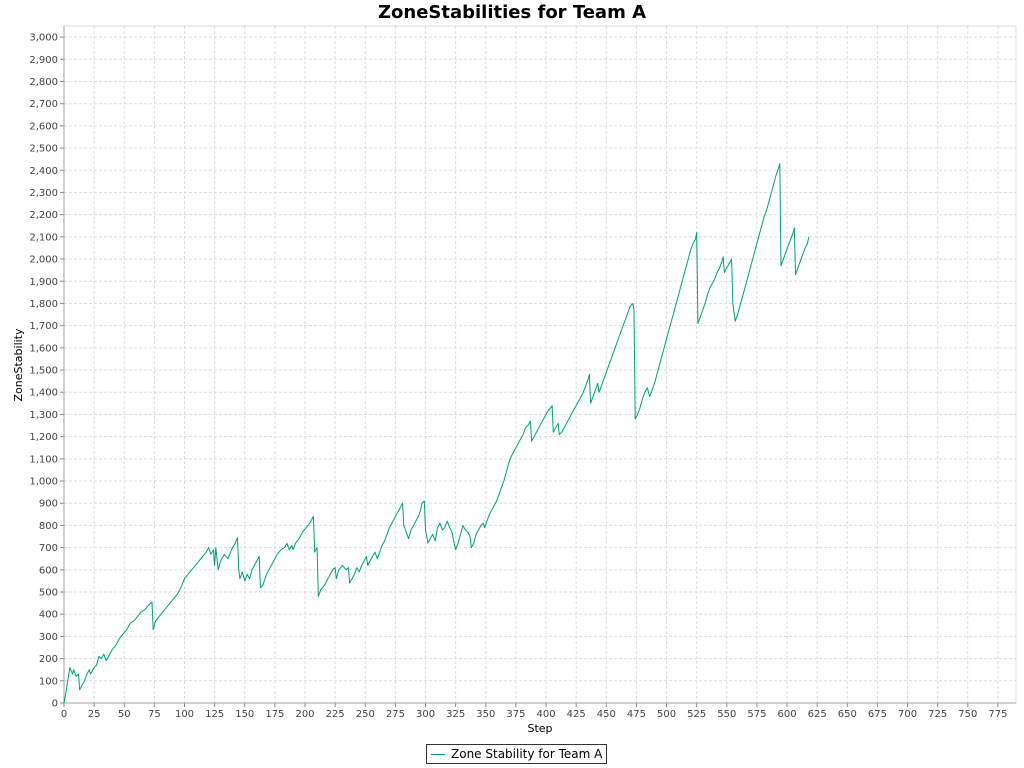  I want to click on x-tick-label: 475, so click(636, 714).